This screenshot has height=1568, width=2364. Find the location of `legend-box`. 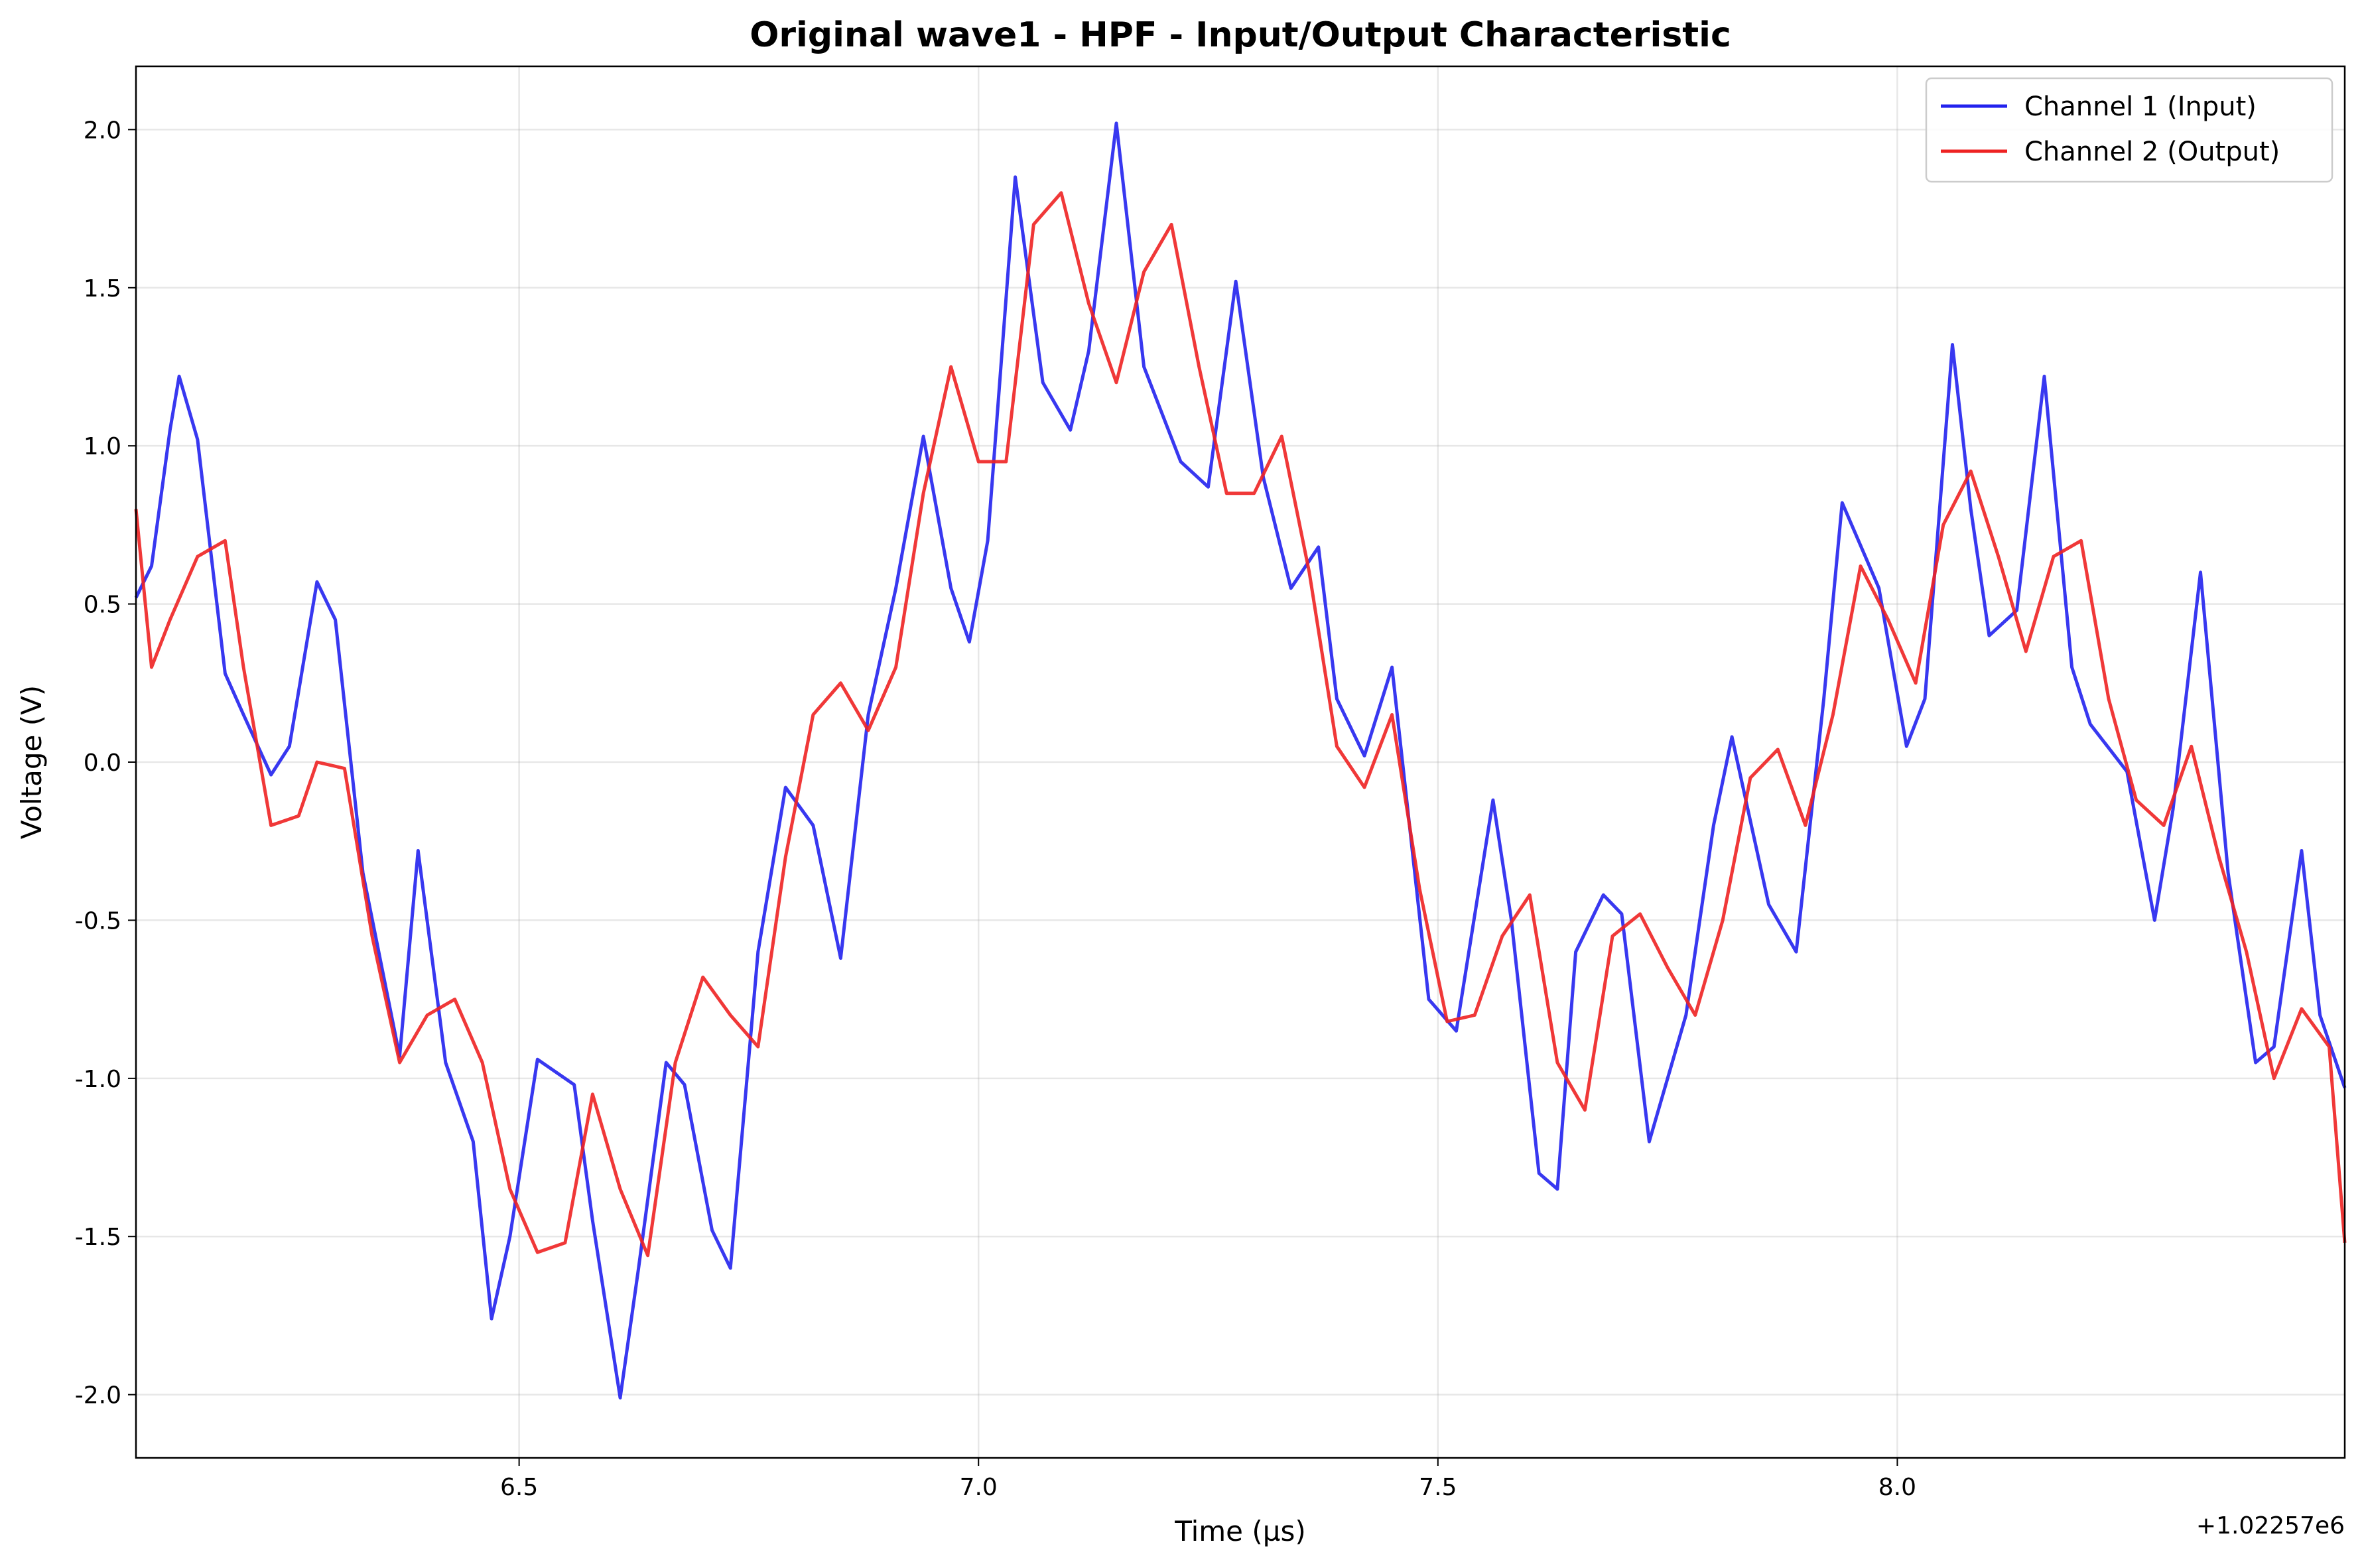

legend-box is located at coordinates (2129, 130).